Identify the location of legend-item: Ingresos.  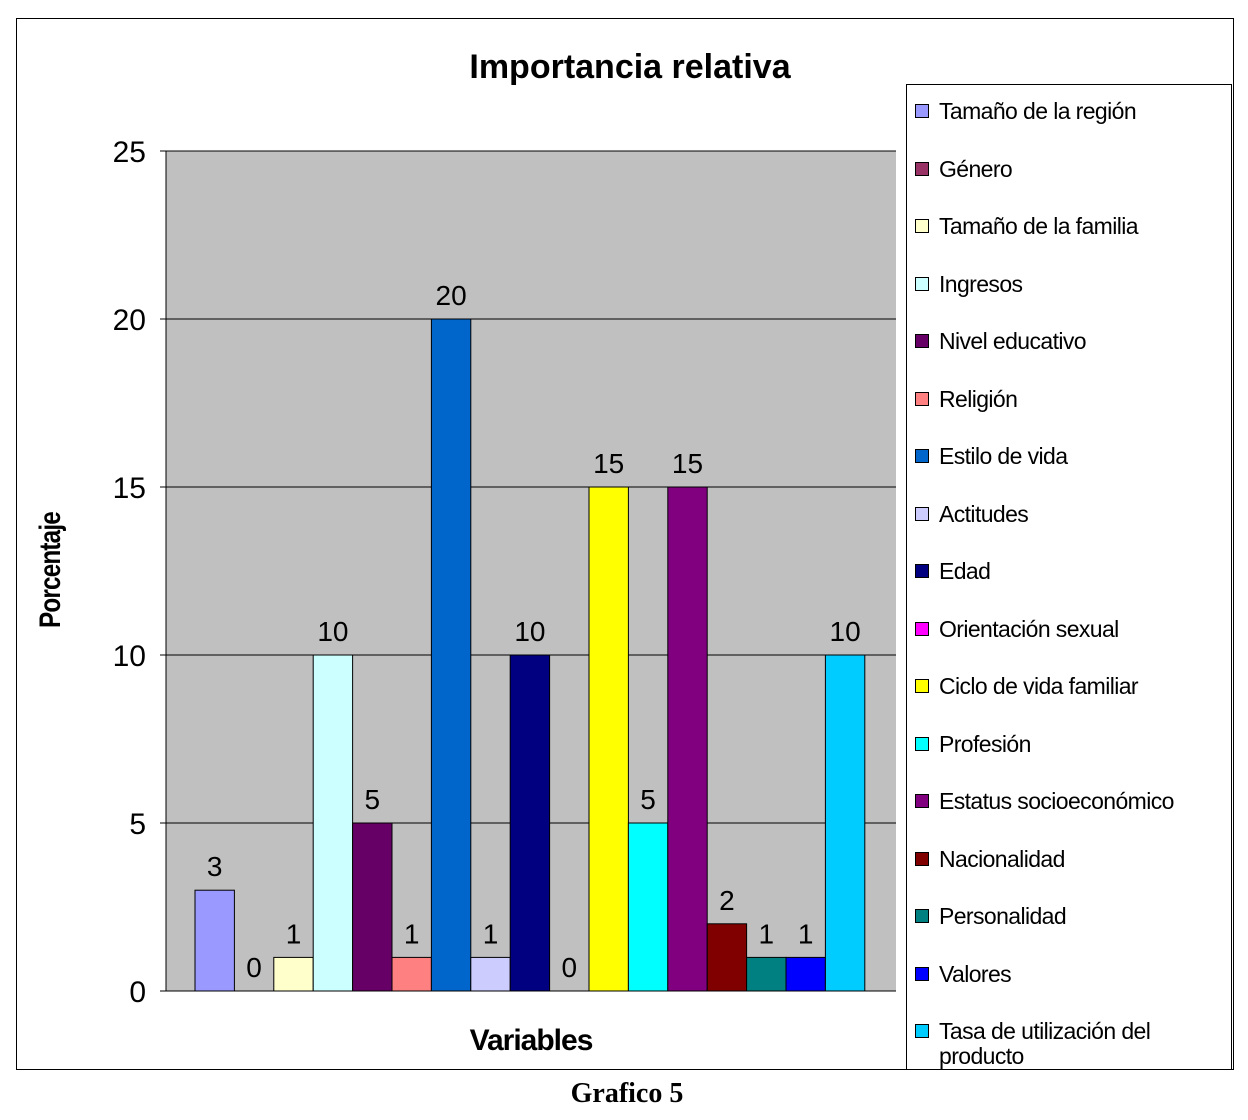
(1072, 283).